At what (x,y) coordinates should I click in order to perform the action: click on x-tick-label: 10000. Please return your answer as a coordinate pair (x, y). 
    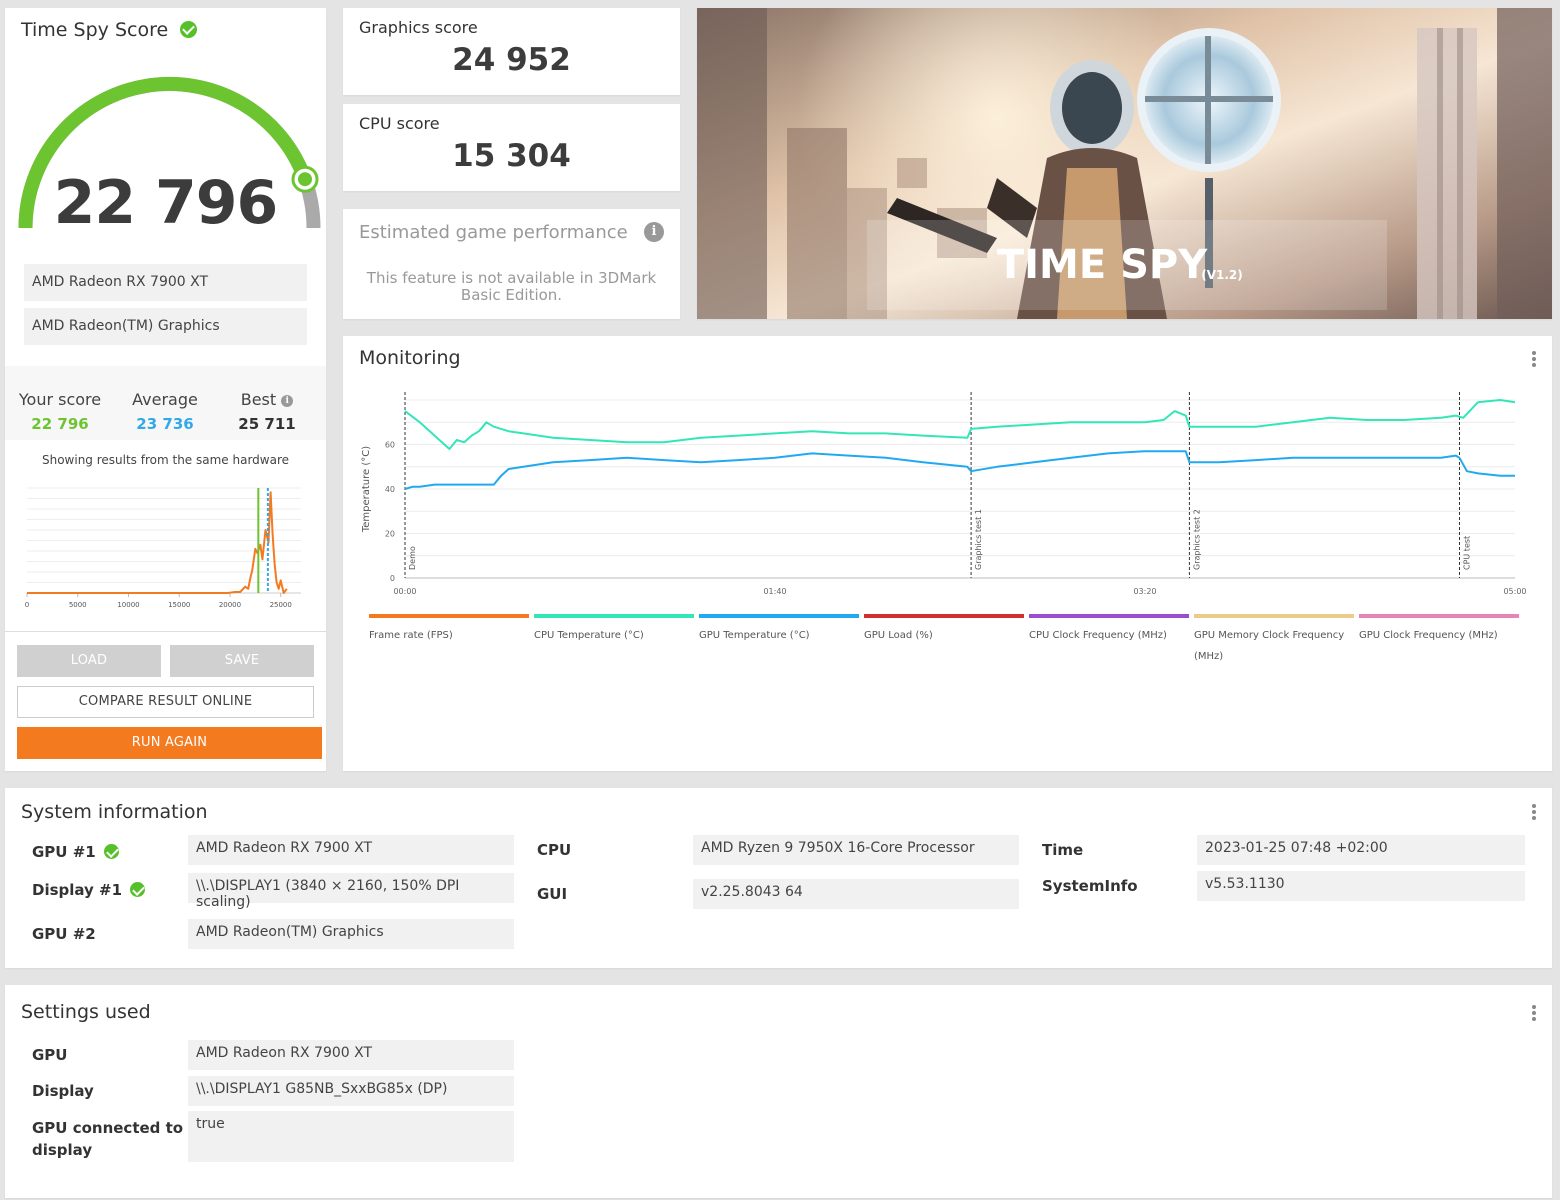
    Looking at the image, I should click on (128, 605).